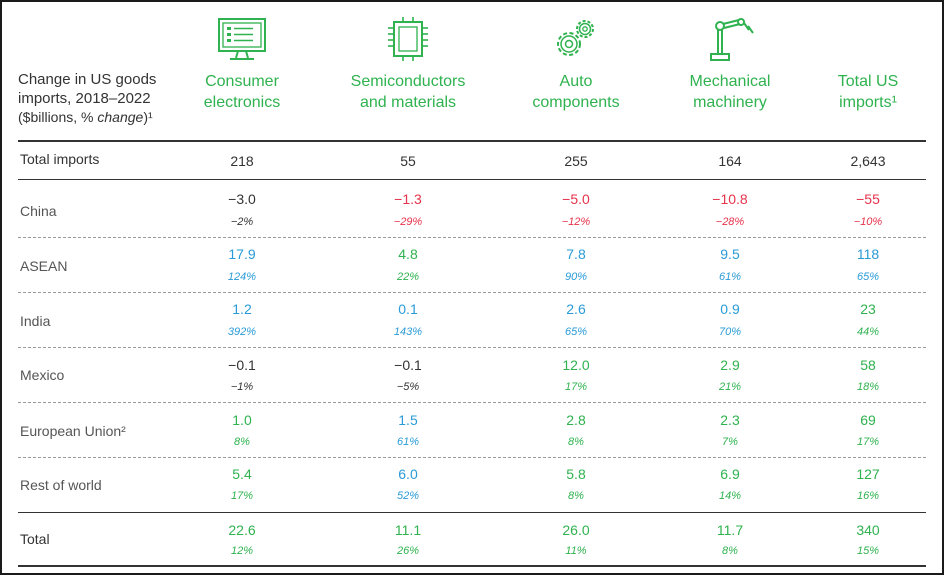 This screenshot has width=944, height=575. What do you see at coordinates (408, 199) in the screenshot?
I see `cell-value: −1.3` at bounding box center [408, 199].